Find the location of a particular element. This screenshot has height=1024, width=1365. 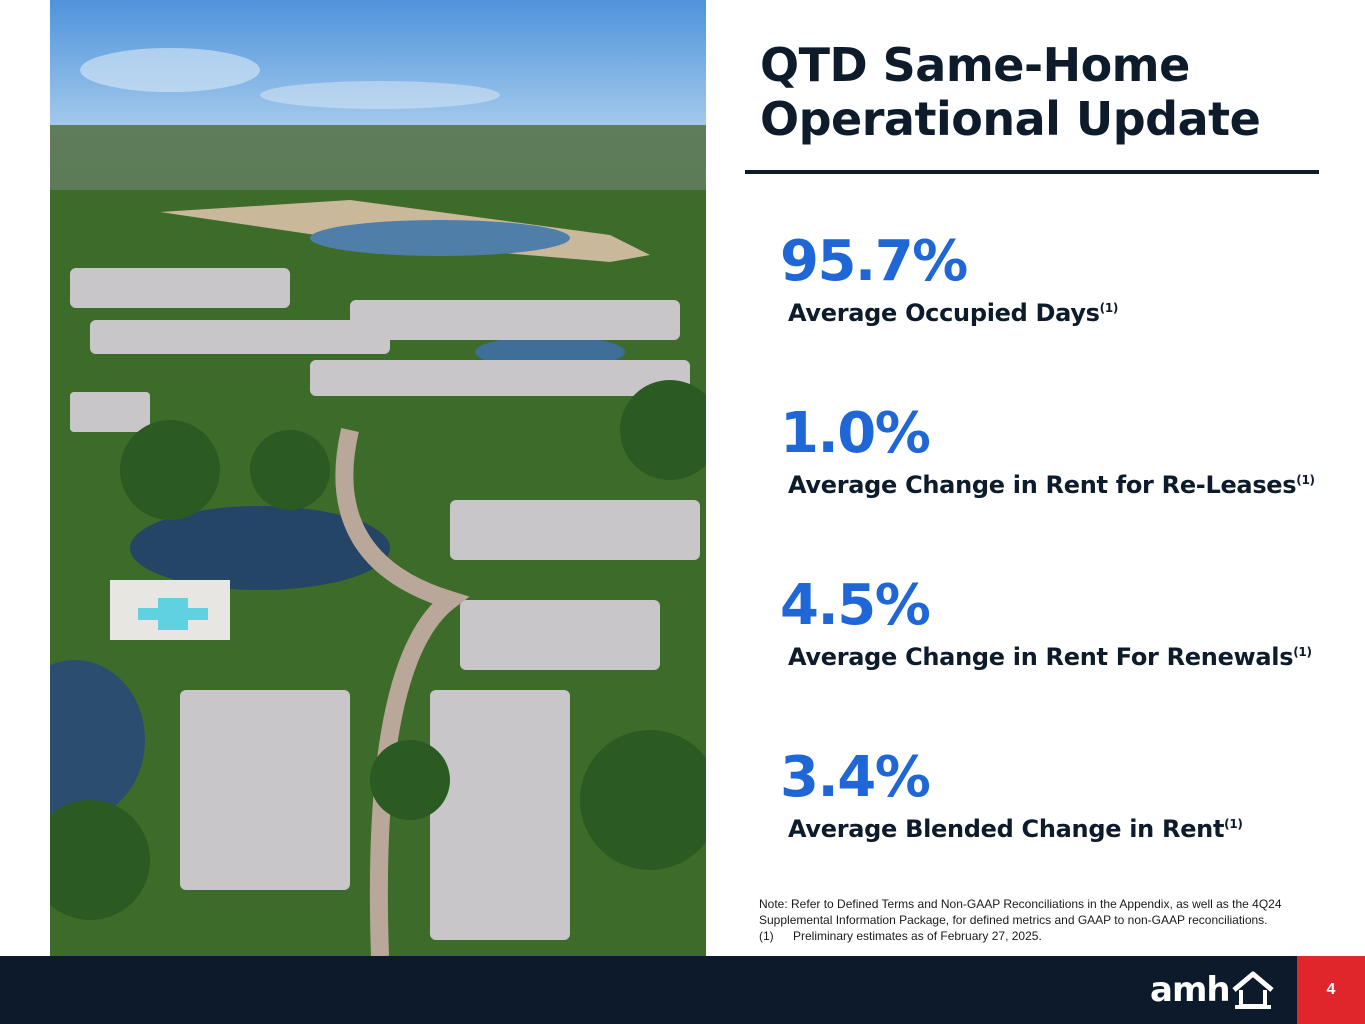

metric-value: 1.0% is located at coordinates (855, 433).